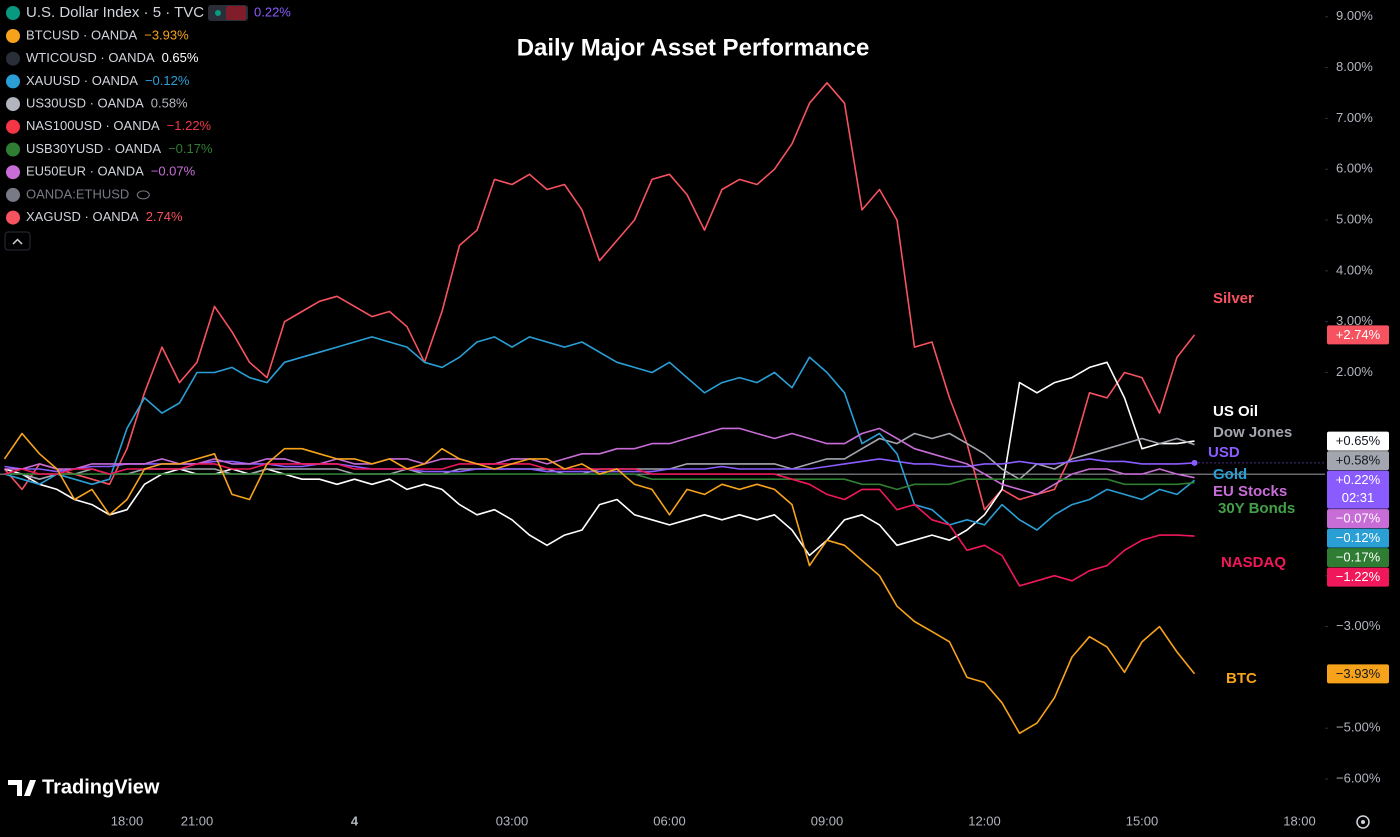 The height and width of the screenshot is (837, 1400). I want to click on watermark: TradingView, so click(101, 787).